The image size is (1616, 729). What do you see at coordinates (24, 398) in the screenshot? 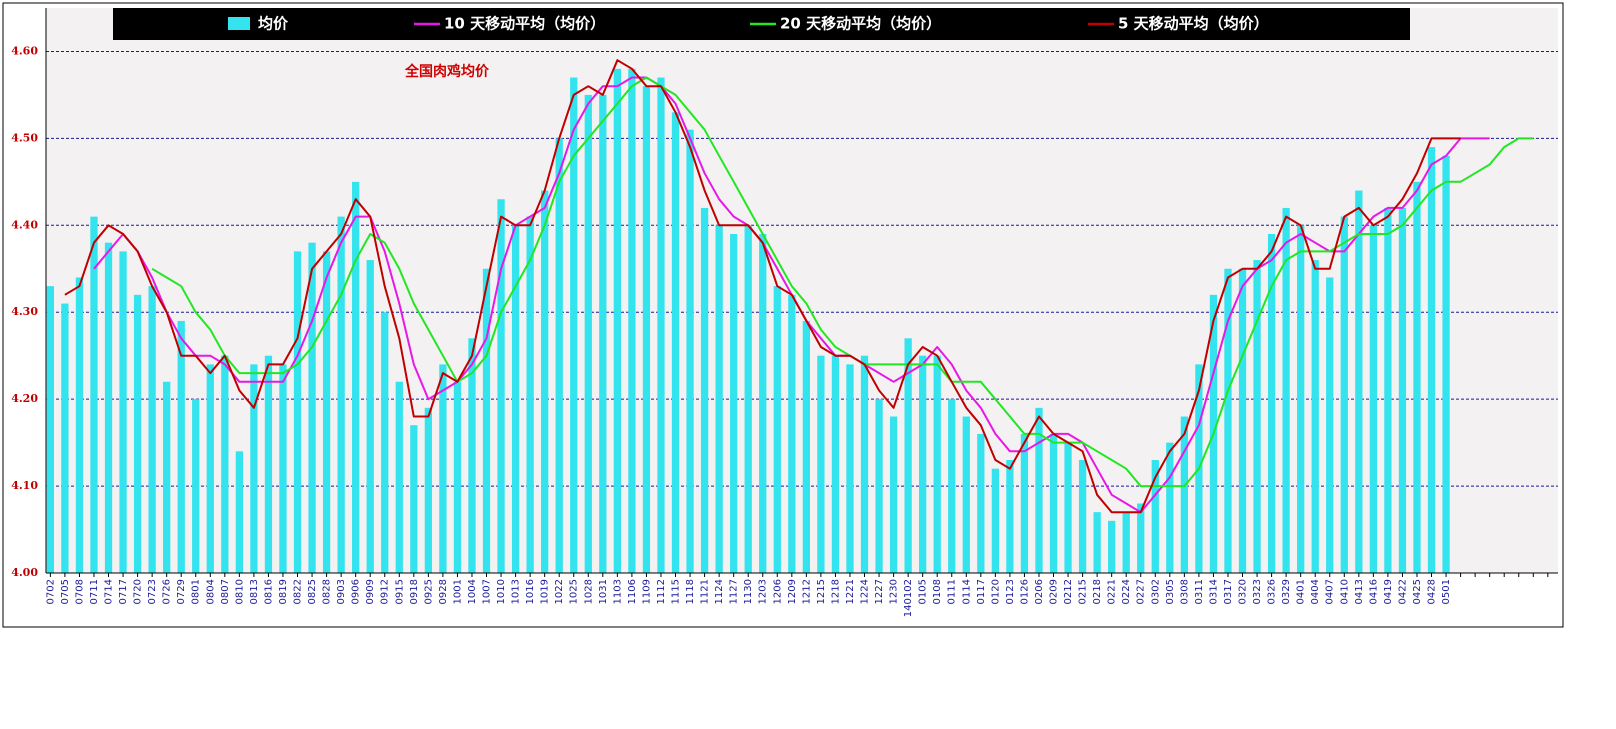
I see `y-tick-label: 4.20` at bounding box center [24, 398].